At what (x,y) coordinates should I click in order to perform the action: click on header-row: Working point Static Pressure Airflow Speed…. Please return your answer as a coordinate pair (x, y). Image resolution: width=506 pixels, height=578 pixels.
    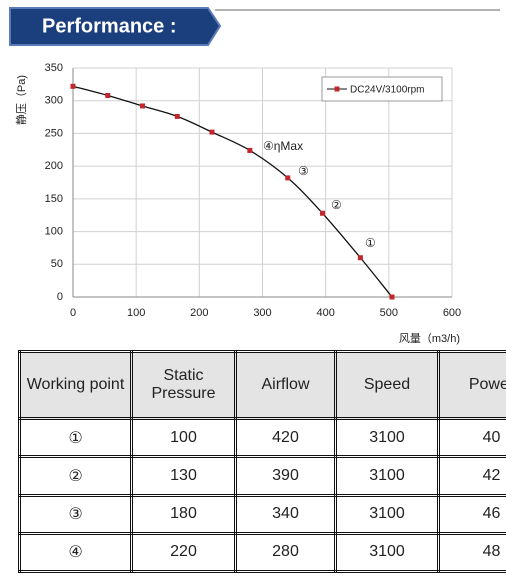
    Looking at the image, I should click on (262, 385).